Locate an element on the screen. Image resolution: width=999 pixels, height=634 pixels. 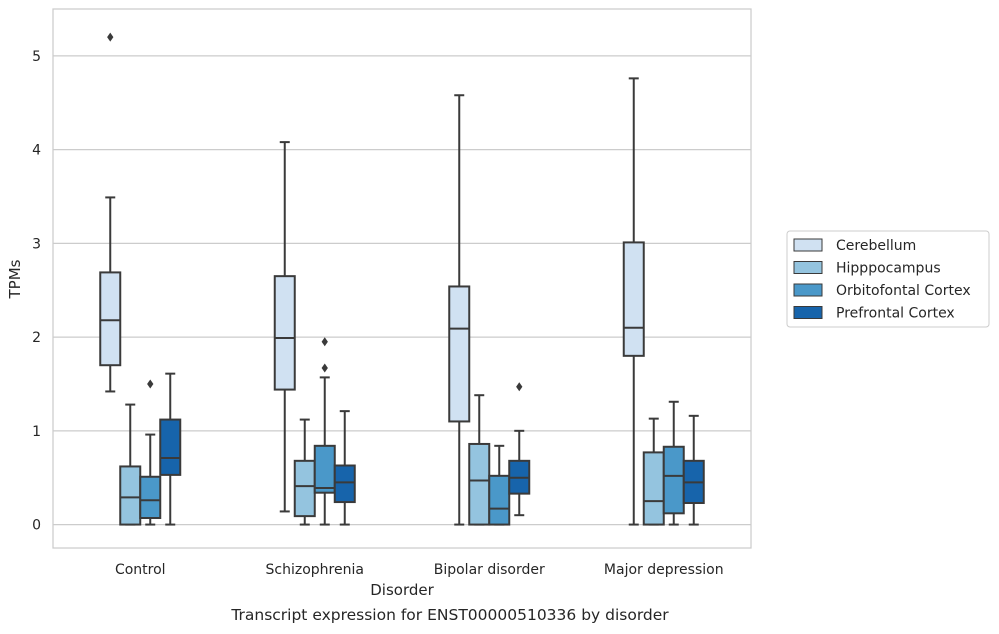
y-tick-label: 1 is located at coordinates (36, 432).